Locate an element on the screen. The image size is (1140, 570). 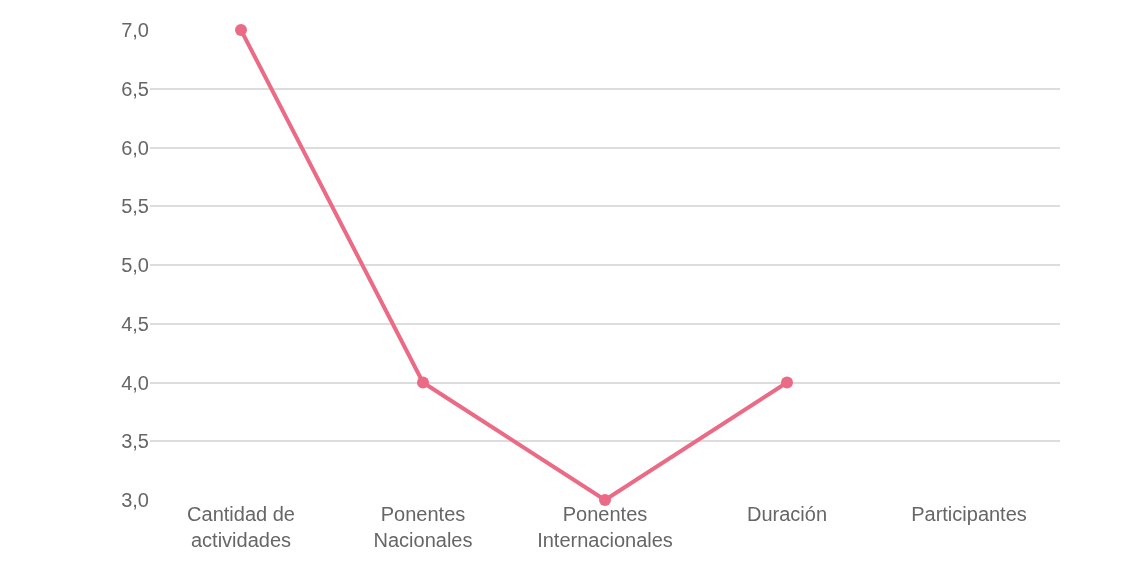
x-tick-label: Ponentes Internacionales is located at coordinates (605, 527).